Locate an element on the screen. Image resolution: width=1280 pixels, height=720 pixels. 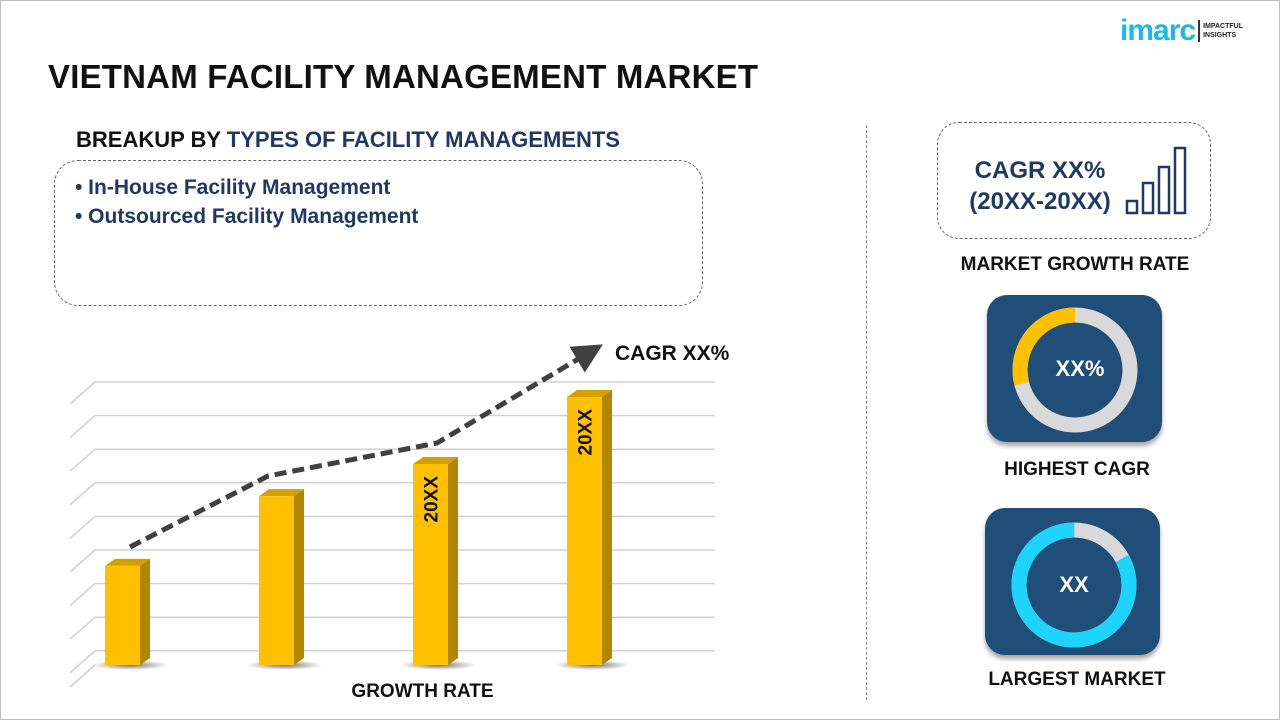
market-growth-caption: MARKET GROWTH RATE is located at coordinates (1075, 264).